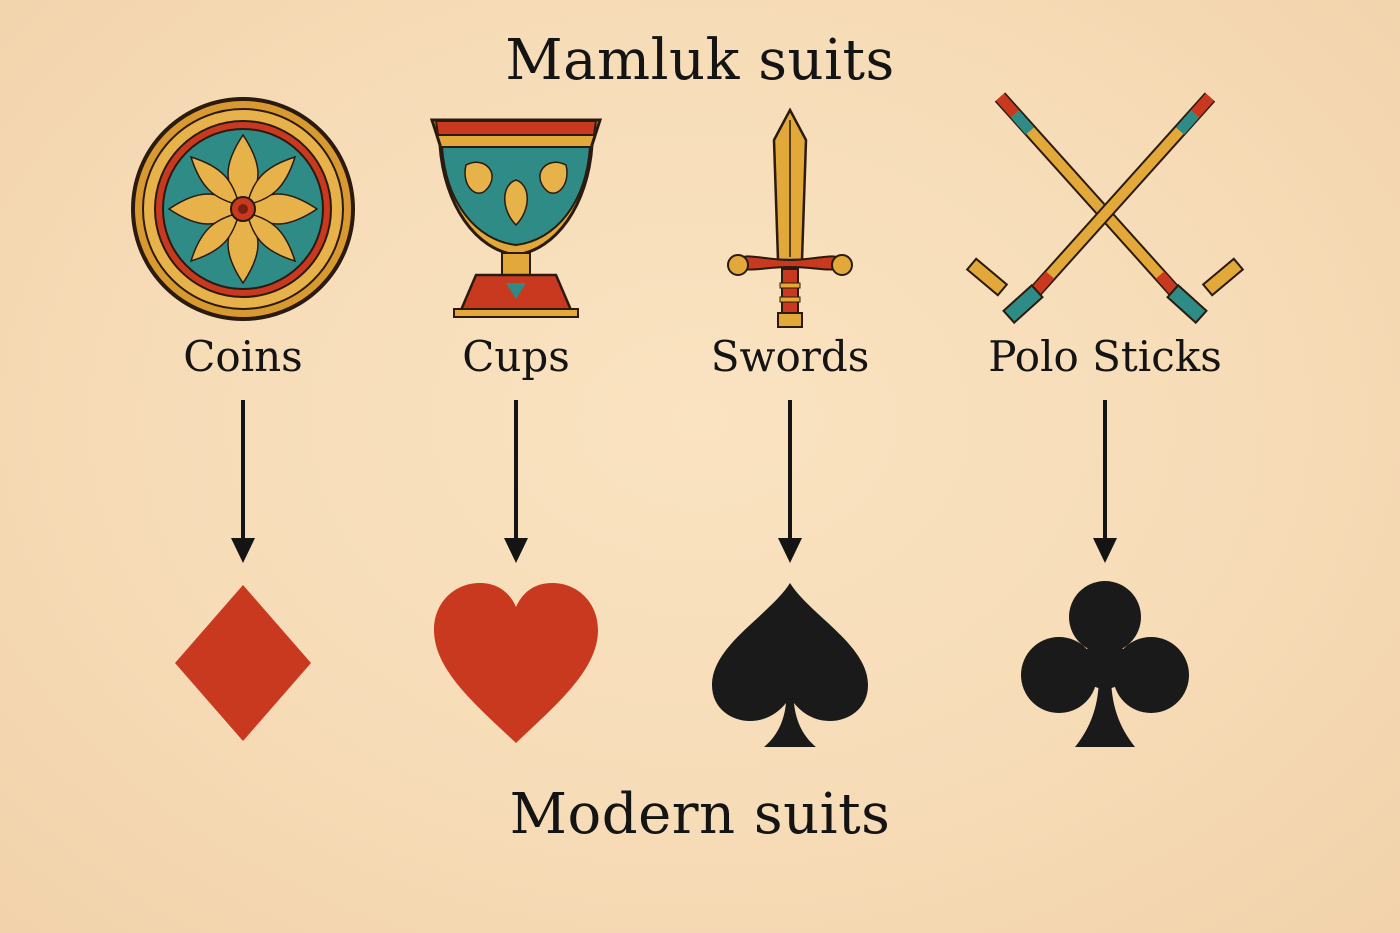 The image size is (1400, 933). Describe the element at coordinates (1105, 356) in the screenshot. I see `label-polo-sticks: Polo Sticks` at that location.